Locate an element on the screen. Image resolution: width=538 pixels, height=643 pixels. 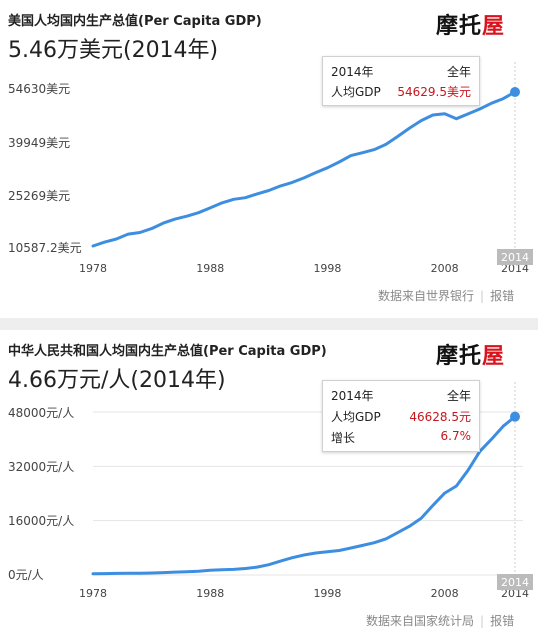
chart-tooltip: 2014年 全年 人均GDP 46628.5元 增长 6.7% is located at coordinates (401, 416).